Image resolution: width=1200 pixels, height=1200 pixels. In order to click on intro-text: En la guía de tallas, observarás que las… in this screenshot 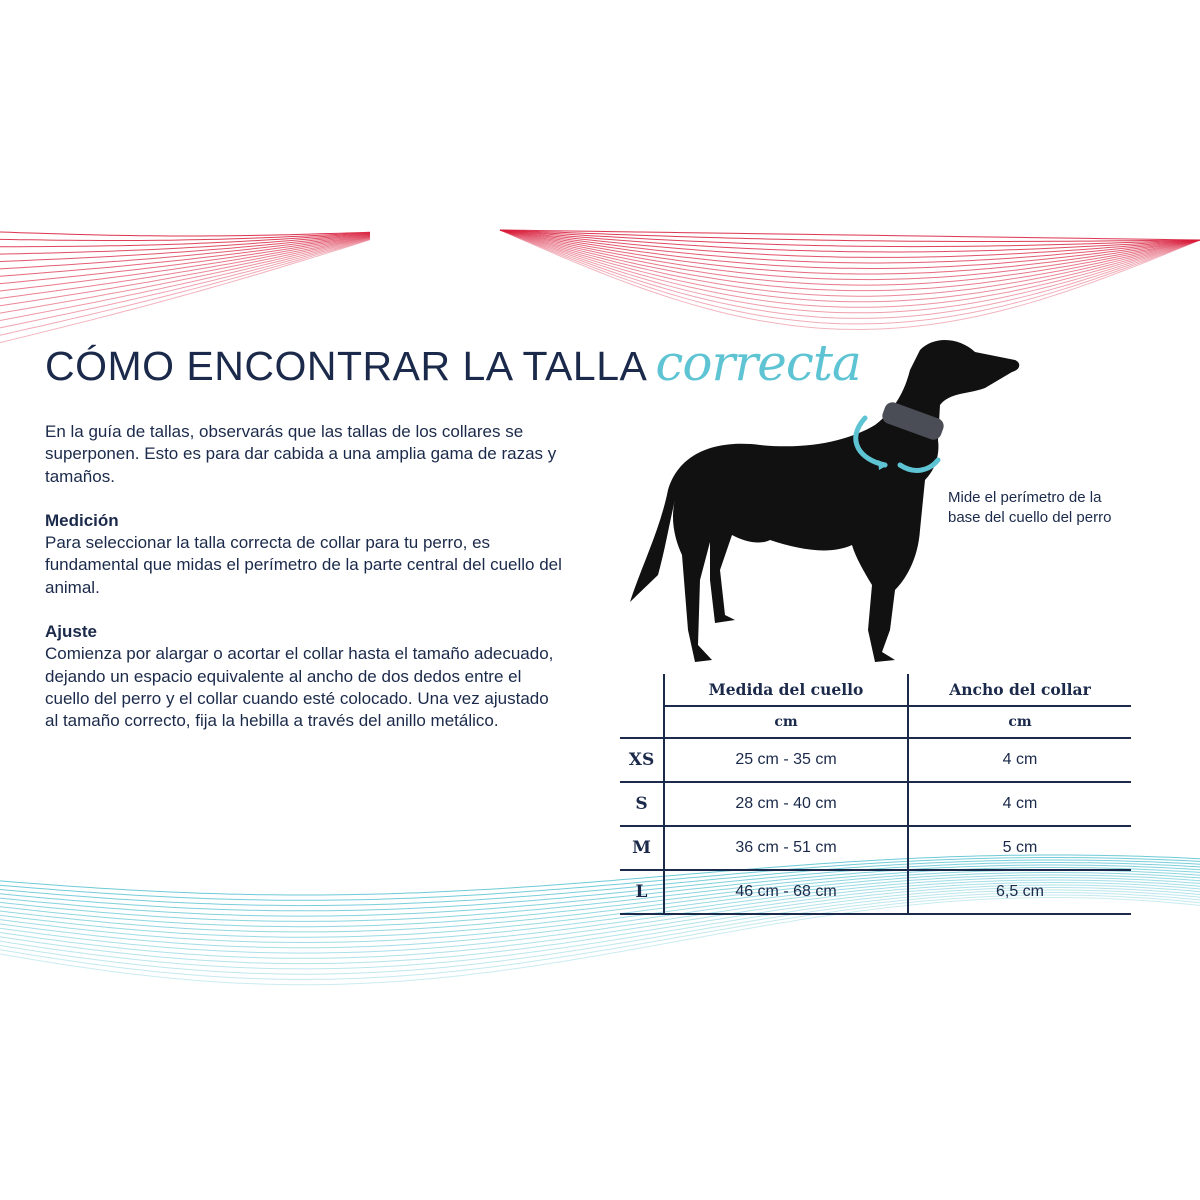, I will do `click(301, 454)`.